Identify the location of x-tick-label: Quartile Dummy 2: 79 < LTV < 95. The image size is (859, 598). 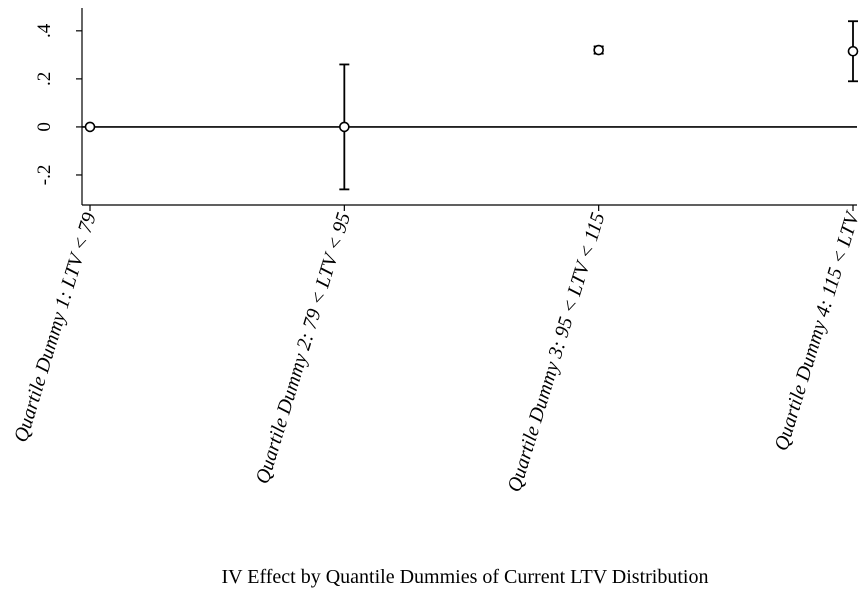
(304, 348).